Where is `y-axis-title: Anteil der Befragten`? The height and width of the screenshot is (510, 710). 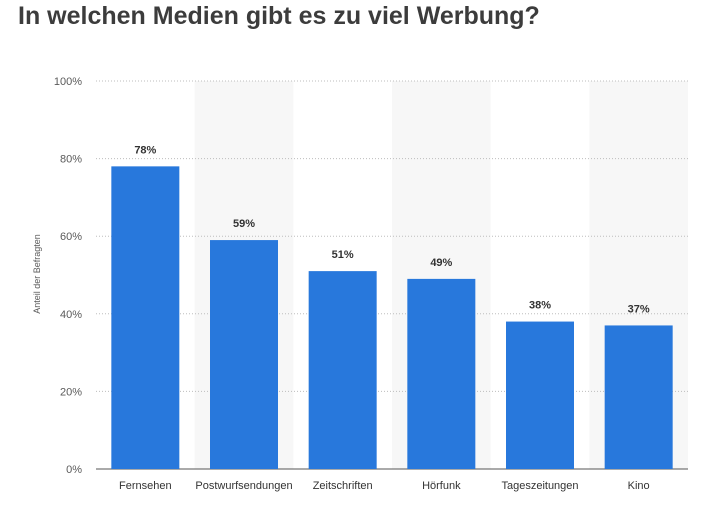
y-axis-title: Anteil der Befragten is located at coordinates (37, 274).